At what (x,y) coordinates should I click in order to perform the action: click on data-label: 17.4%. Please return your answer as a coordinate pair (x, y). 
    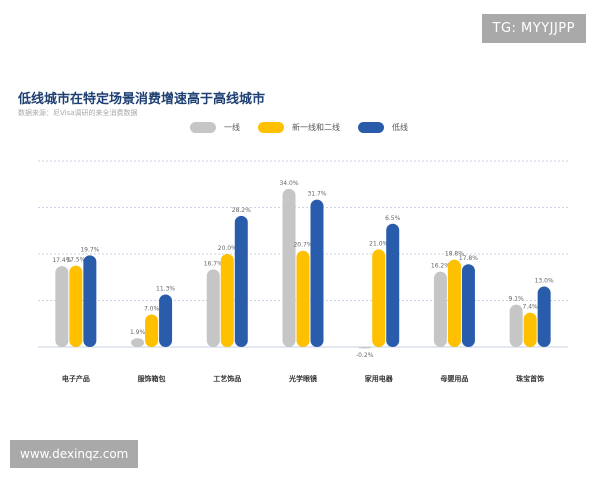
    Looking at the image, I should click on (61, 260).